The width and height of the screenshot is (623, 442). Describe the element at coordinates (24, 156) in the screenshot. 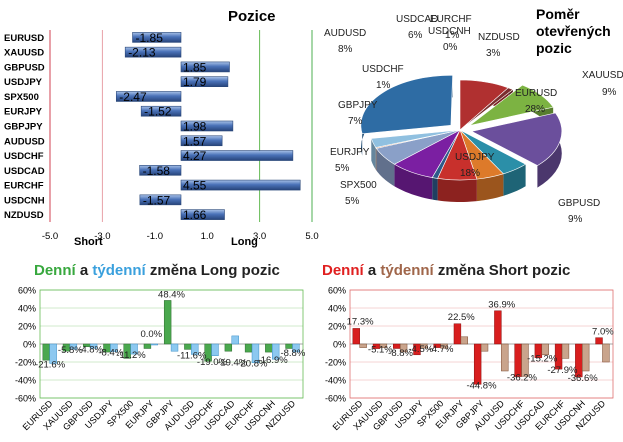

I see `category-label-usdchf: USDCHF` at that location.